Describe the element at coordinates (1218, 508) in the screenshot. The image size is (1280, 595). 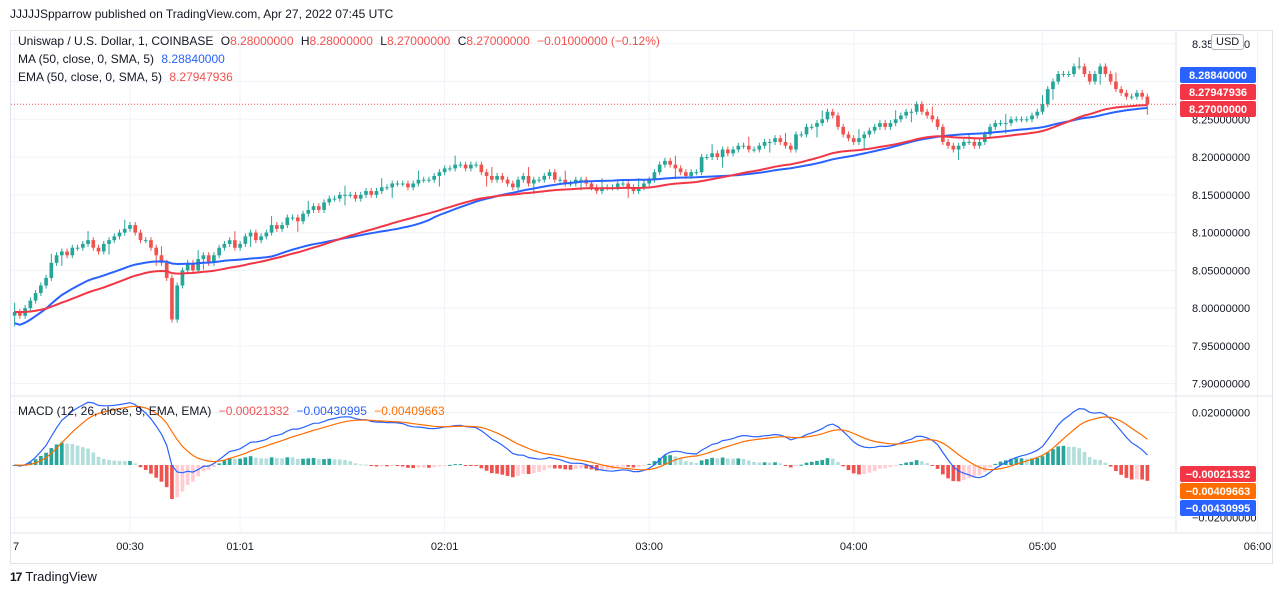
I see `macd-badge` at that location.